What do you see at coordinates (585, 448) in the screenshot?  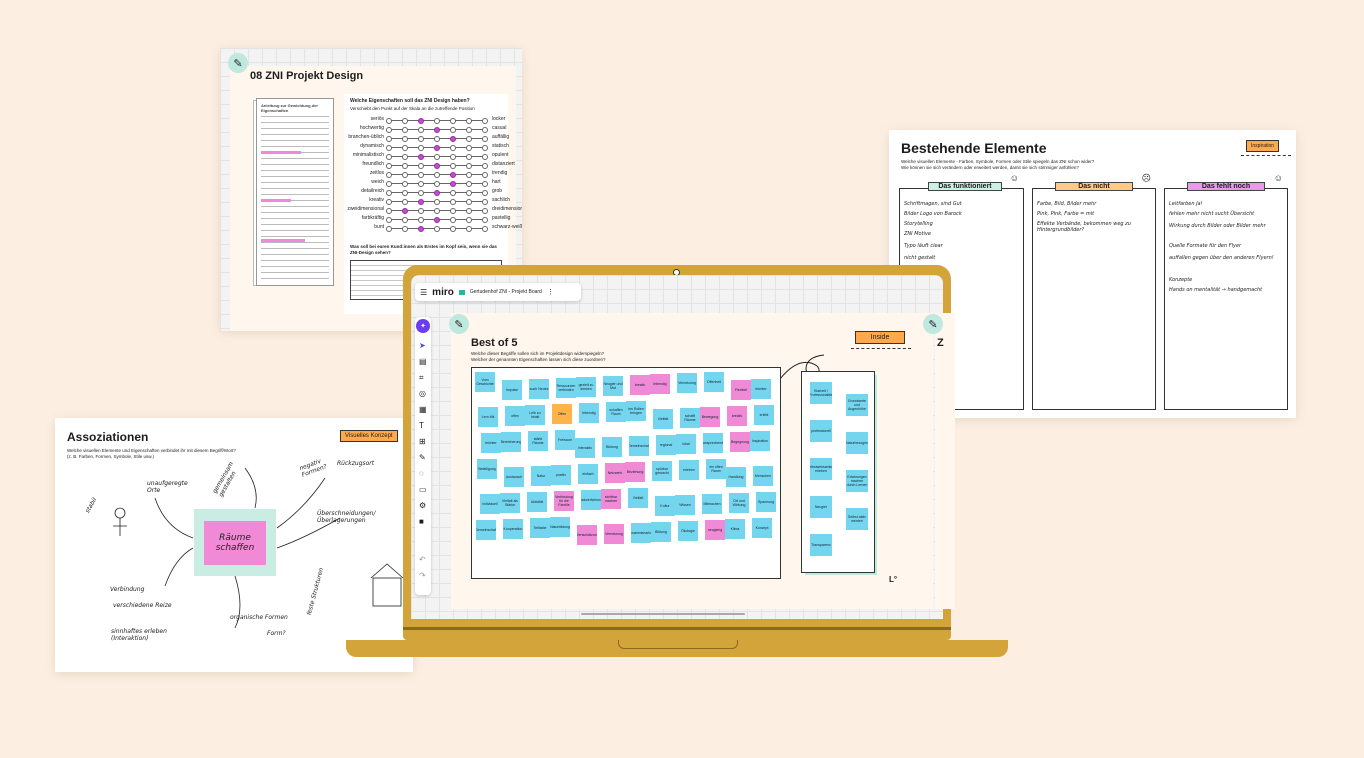 I see `sticky-note: interaktiv` at bounding box center [585, 448].